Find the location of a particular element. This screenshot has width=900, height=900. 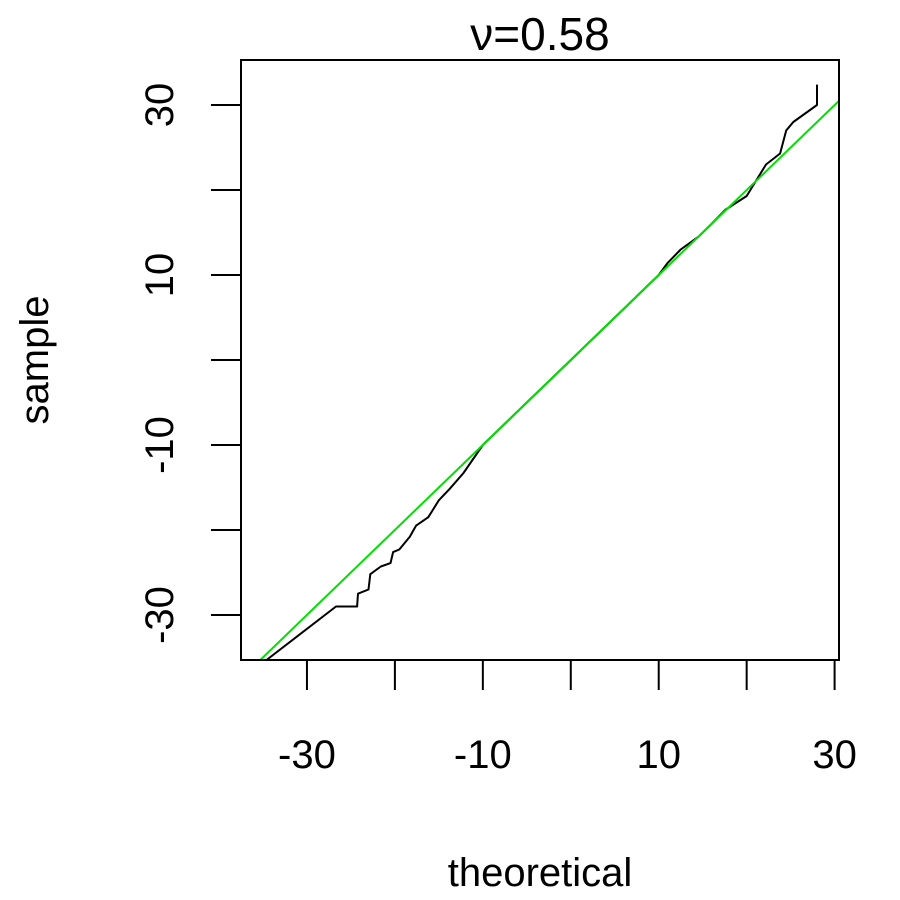

y-axis-label: sample is located at coordinates (35, 360).